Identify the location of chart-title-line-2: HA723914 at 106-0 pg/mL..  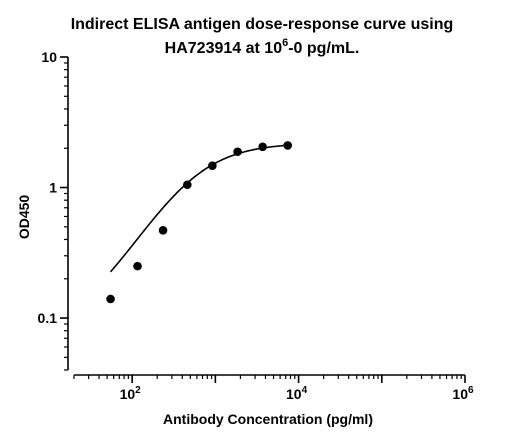
(262, 47).